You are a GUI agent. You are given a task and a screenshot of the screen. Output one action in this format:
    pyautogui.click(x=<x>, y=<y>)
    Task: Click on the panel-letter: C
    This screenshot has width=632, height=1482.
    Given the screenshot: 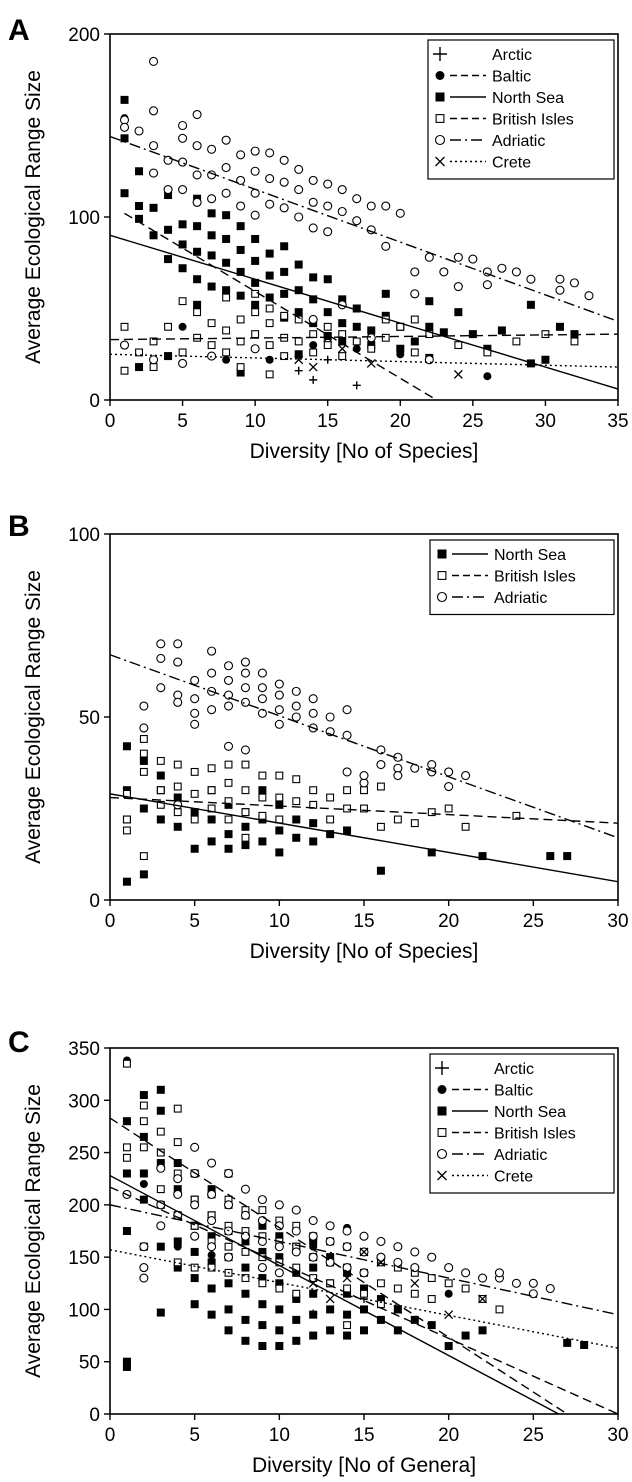 What is the action you would take?
    pyautogui.click(x=19, y=1042)
    